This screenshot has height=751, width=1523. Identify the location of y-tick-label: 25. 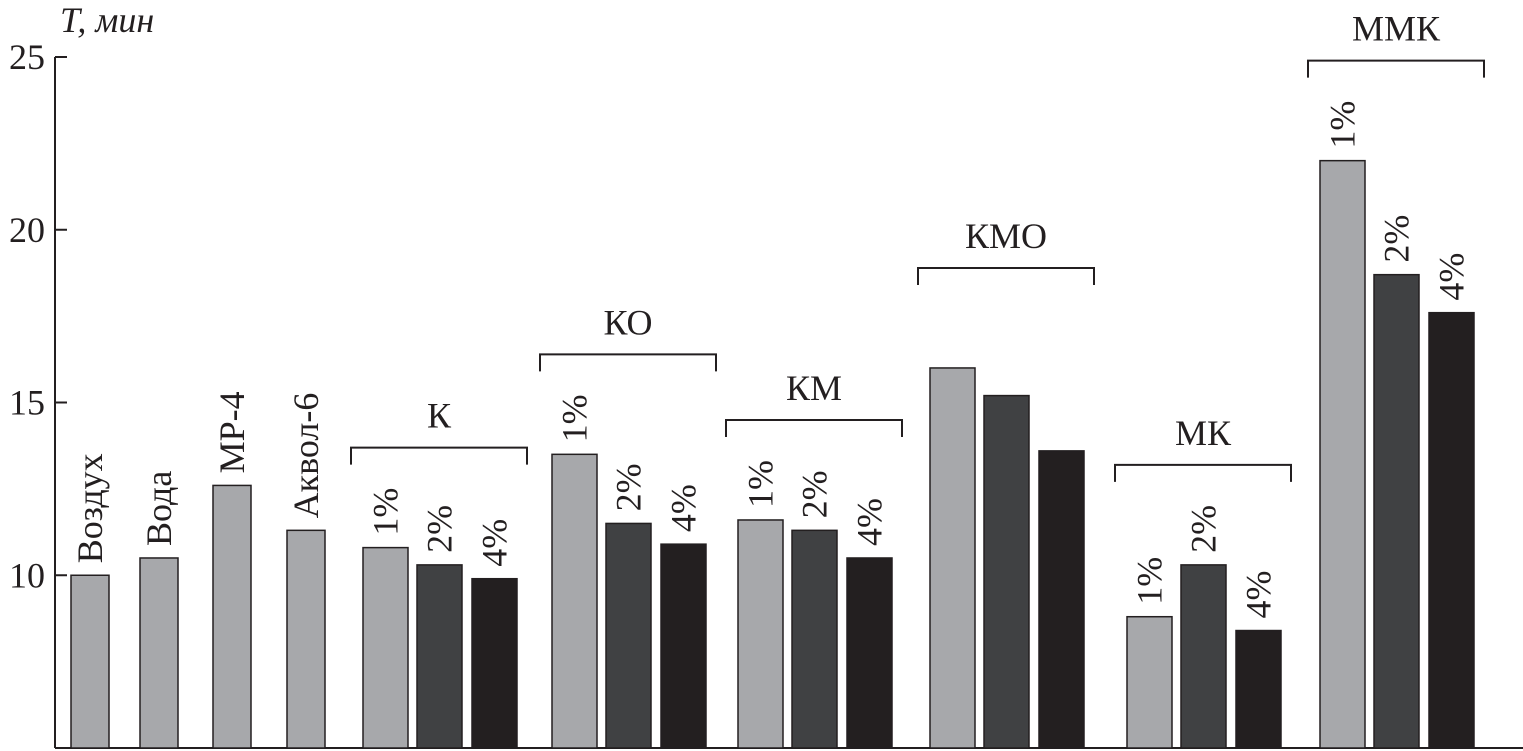
(27, 57).